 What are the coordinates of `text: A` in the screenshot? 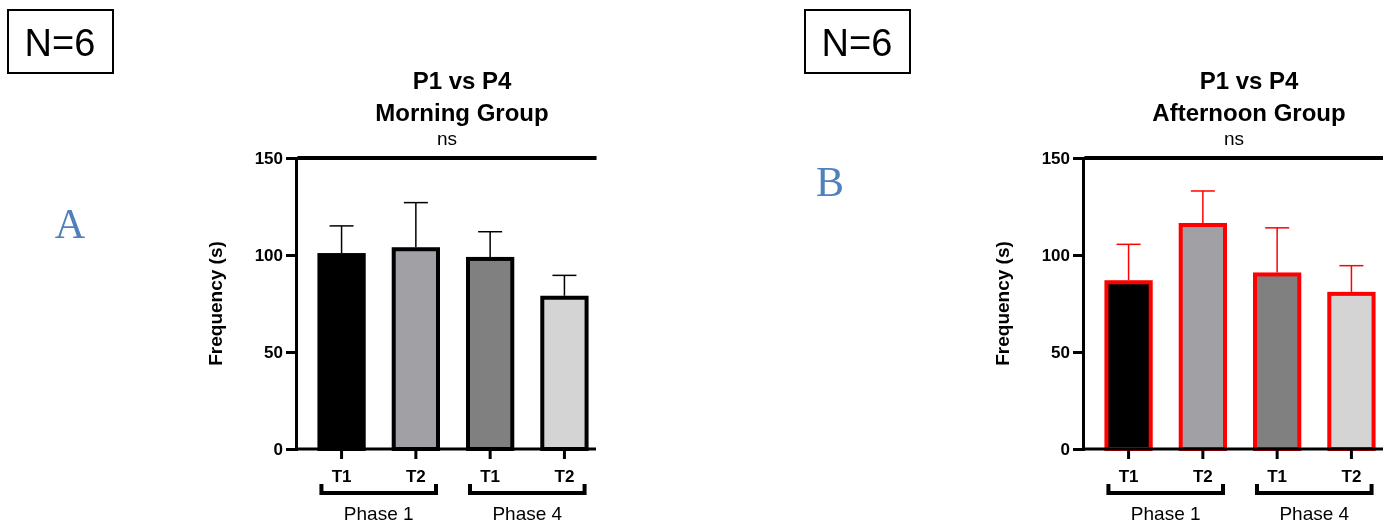 It's located at (70, 224).